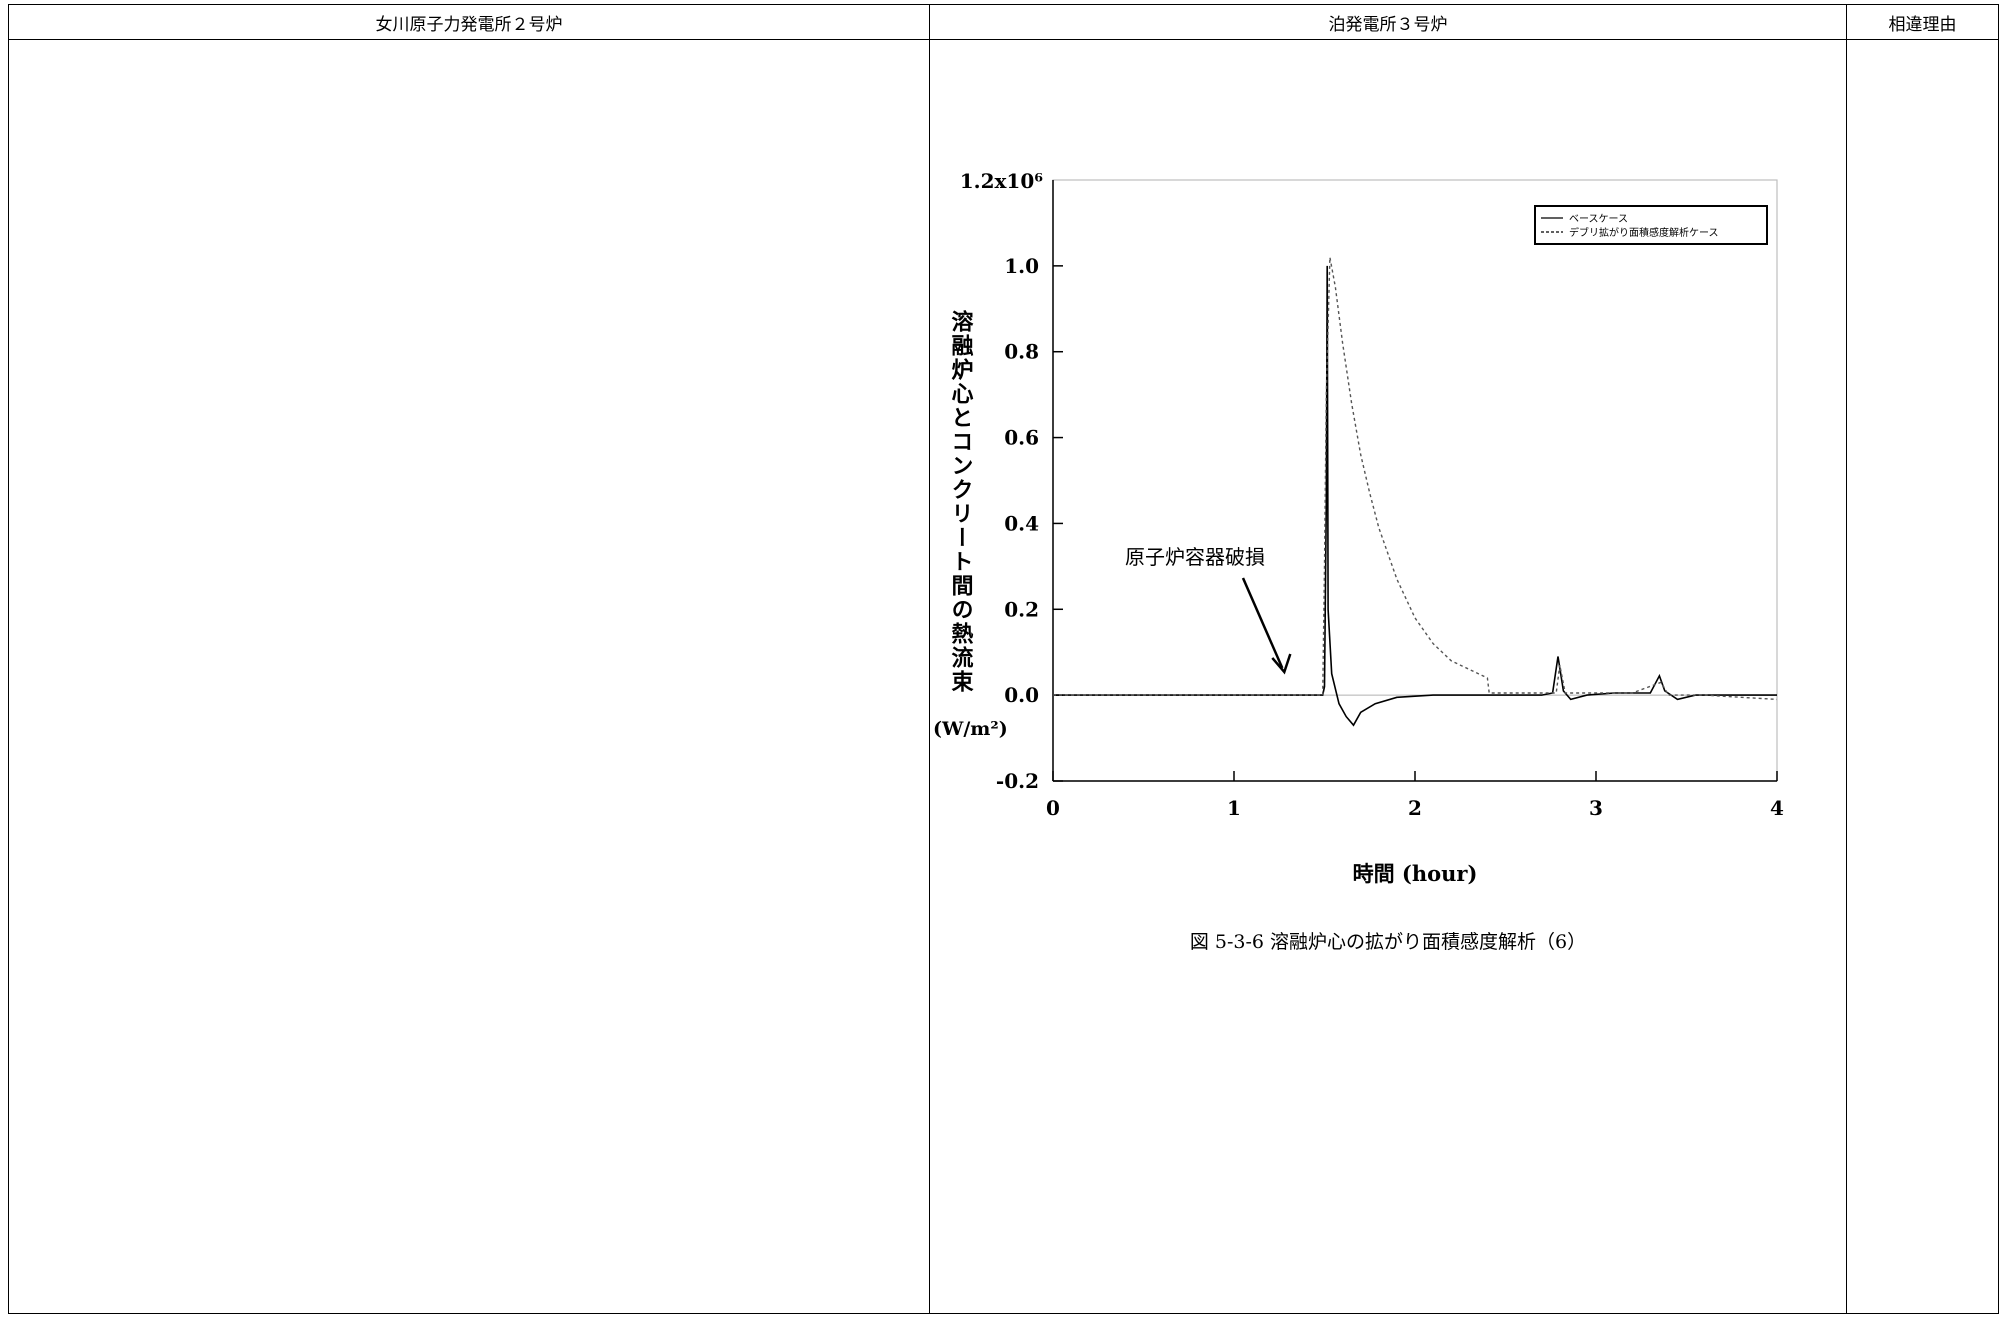 The width and height of the screenshot is (2008, 1318). Describe the element at coordinates (1262, 623) in the screenshot. I see `annotation-arrow-shaft` at that location.